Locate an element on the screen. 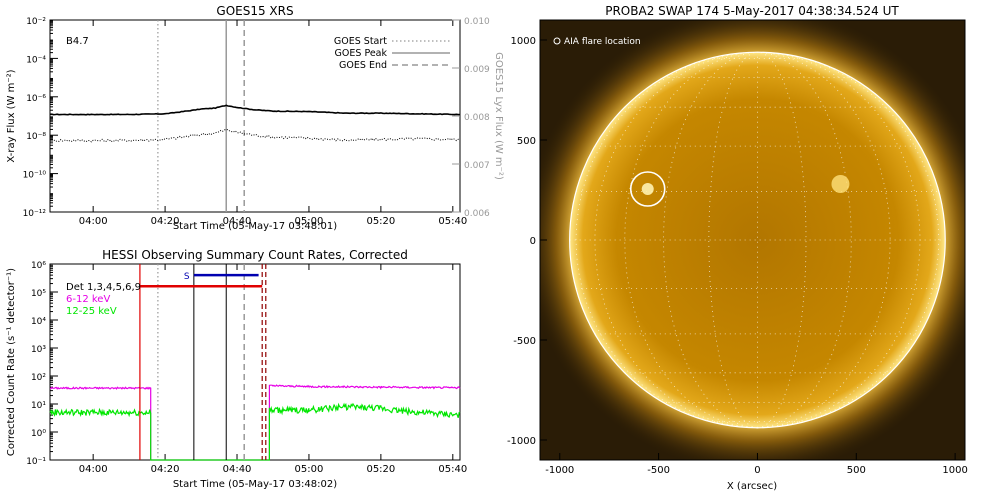  goes-x-axis-label: Start Time (05-May-17 03:48:01) is located at coordinates (255, 226).